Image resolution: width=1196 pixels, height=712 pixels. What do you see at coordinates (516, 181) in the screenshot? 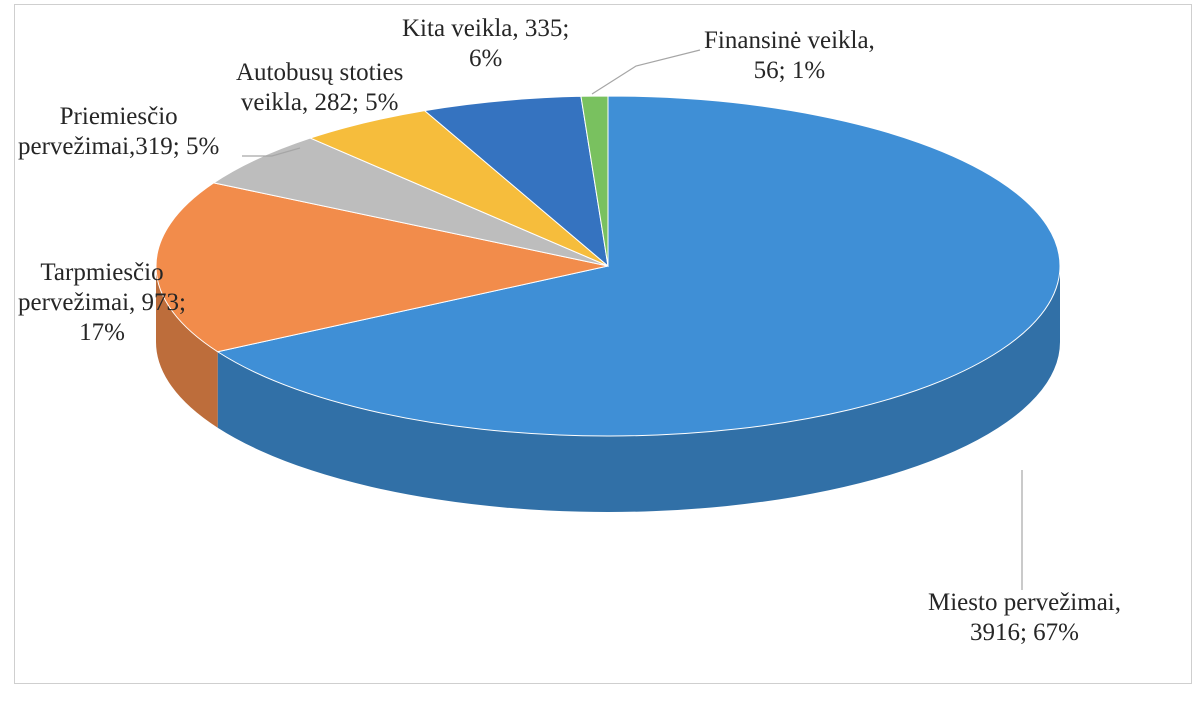
I see `slice-kita-veikla` at bounding box center [516, 181].